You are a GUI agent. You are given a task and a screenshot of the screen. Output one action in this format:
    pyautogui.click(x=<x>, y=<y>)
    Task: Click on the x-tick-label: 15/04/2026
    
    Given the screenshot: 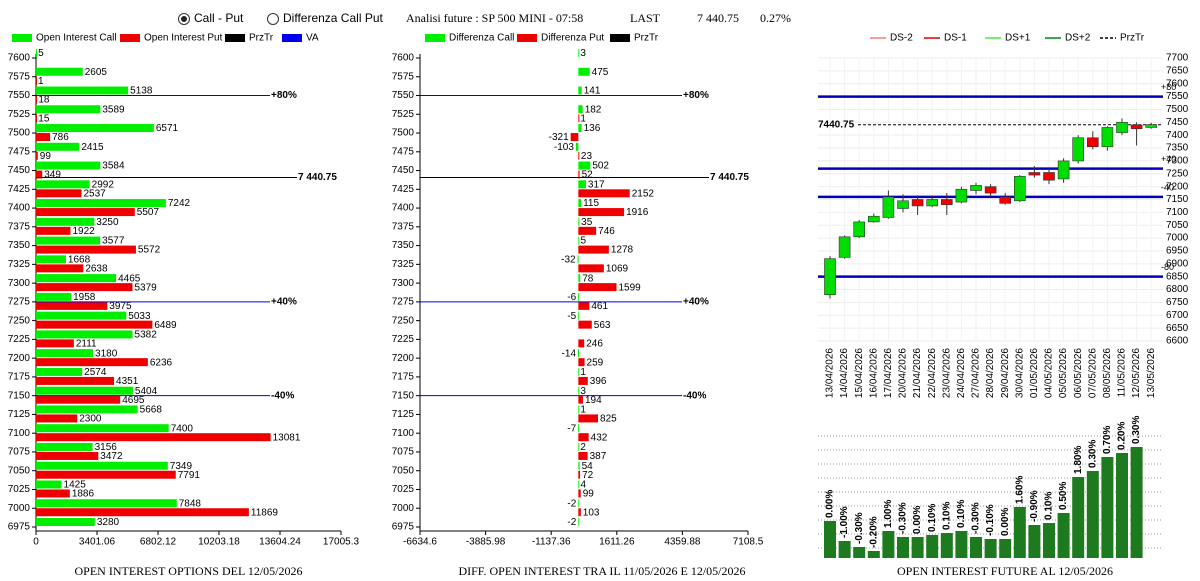 What is the action you would take?
    pyautogui.click(x=859, y=373)
    